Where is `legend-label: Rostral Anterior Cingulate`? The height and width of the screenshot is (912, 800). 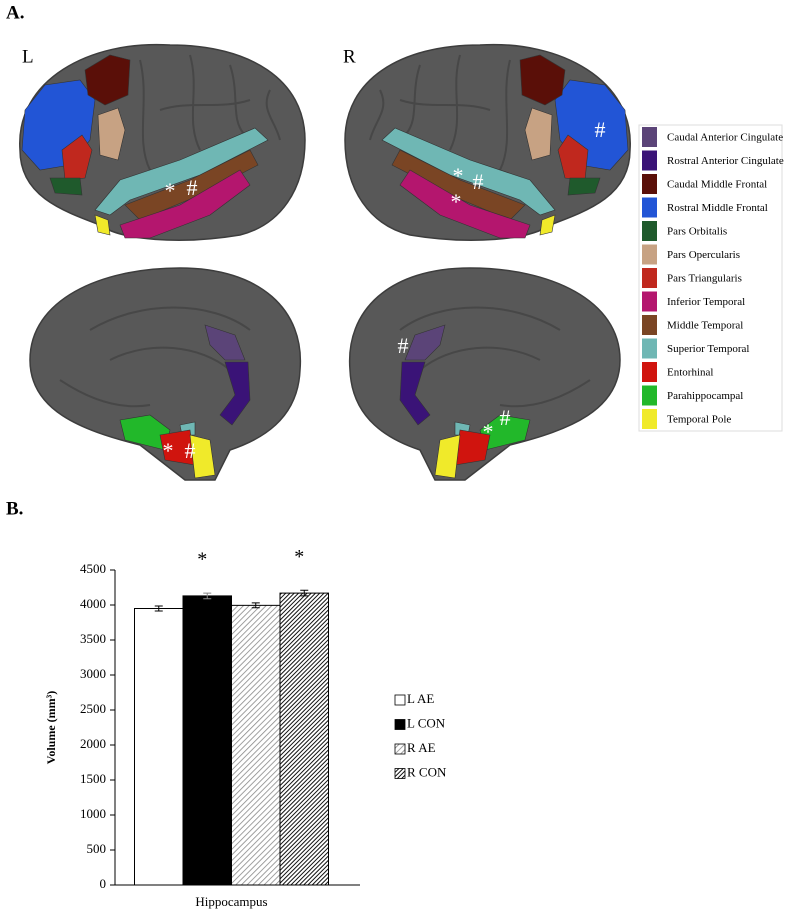
legend-label: Rostral Anterior Cingulate is located at coordinates (725, 161).